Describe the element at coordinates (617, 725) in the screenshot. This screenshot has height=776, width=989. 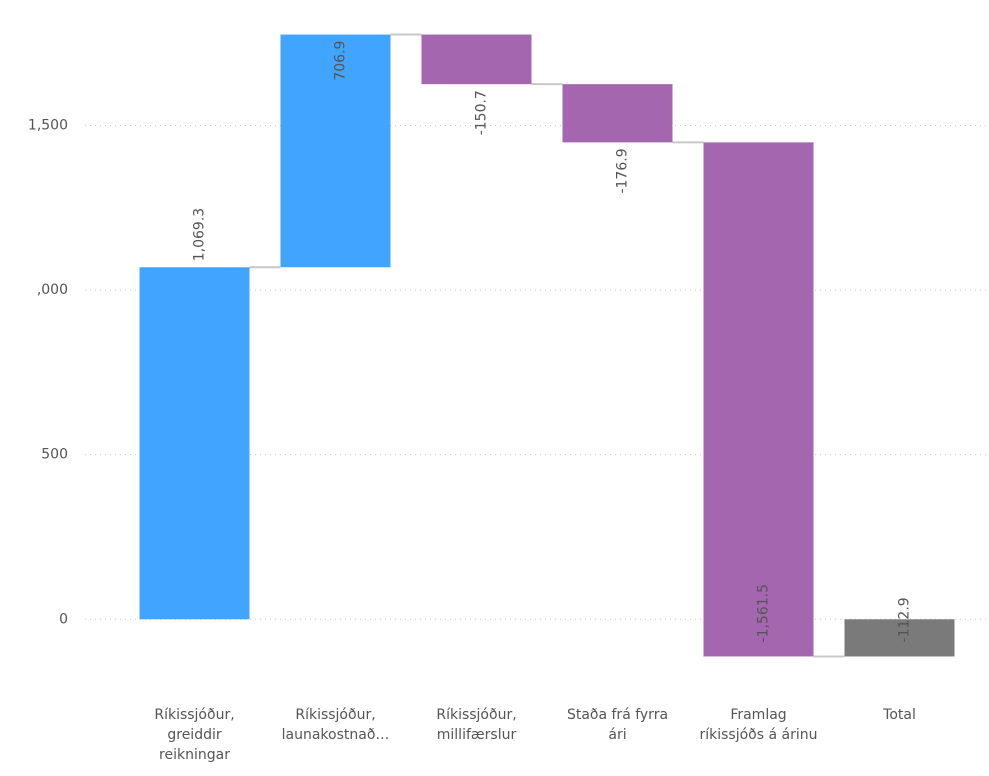
I see `x-tick-label: Staða frá fyrra ári` at that location.